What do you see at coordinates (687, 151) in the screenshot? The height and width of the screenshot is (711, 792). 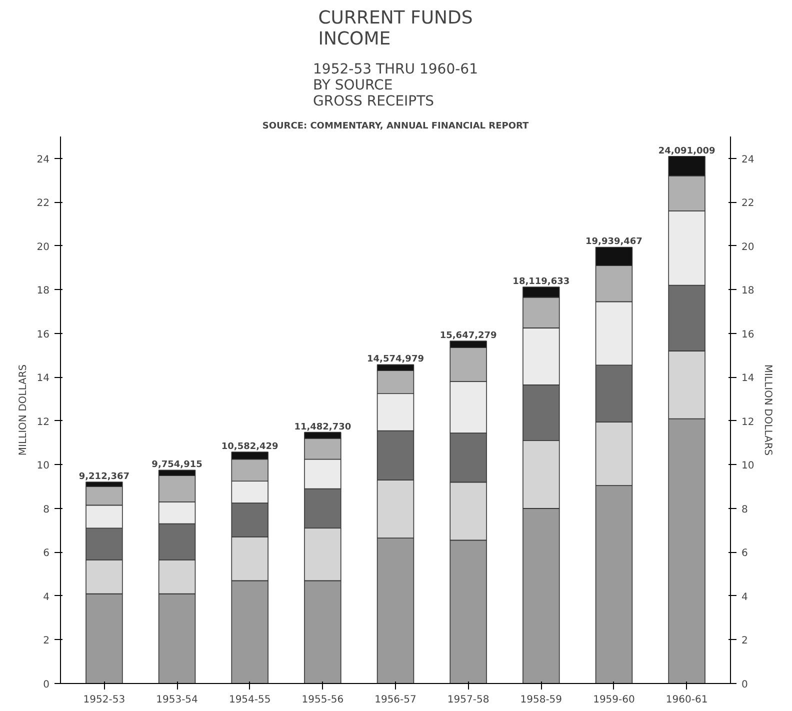 I see `annotation: 24,091,009` at bounding box center [687, 151].